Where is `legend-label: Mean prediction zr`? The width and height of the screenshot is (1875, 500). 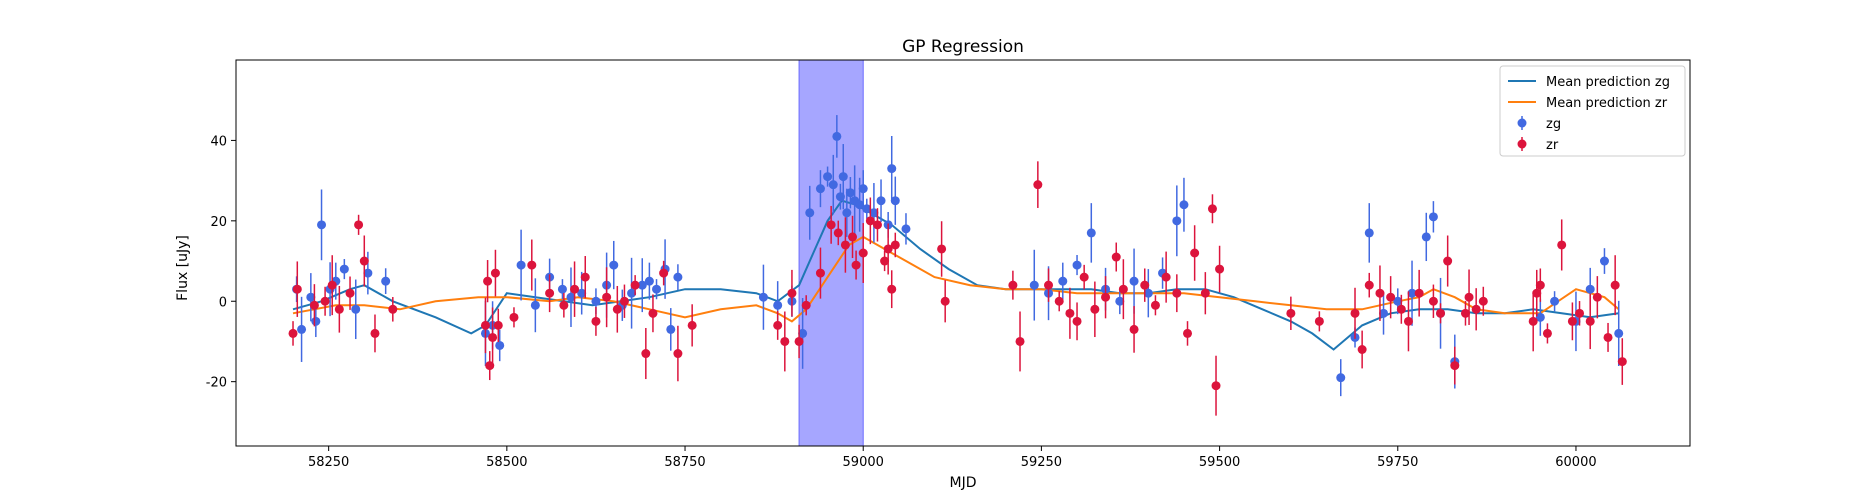 legend-label: Mean prediction zr is located at coordinates (1607, 103).